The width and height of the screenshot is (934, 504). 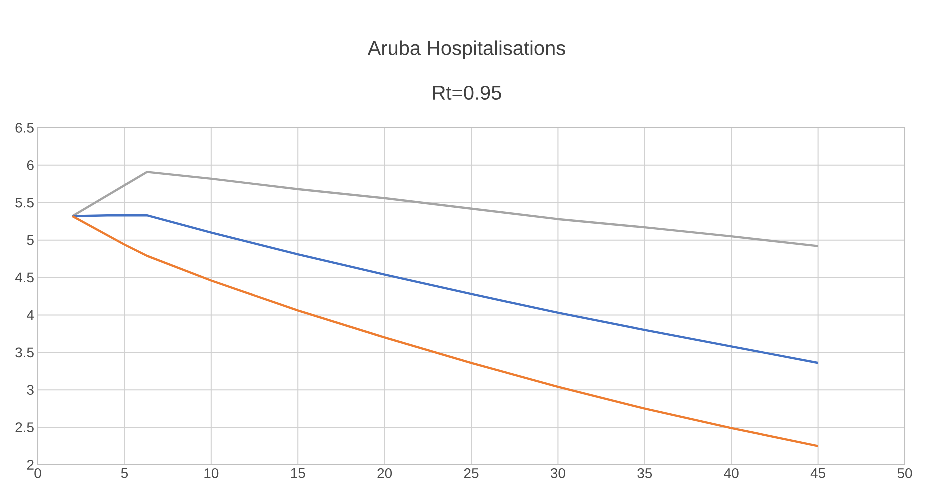 I want to click on y-tick-label: 3, so click(x=30, y=390).